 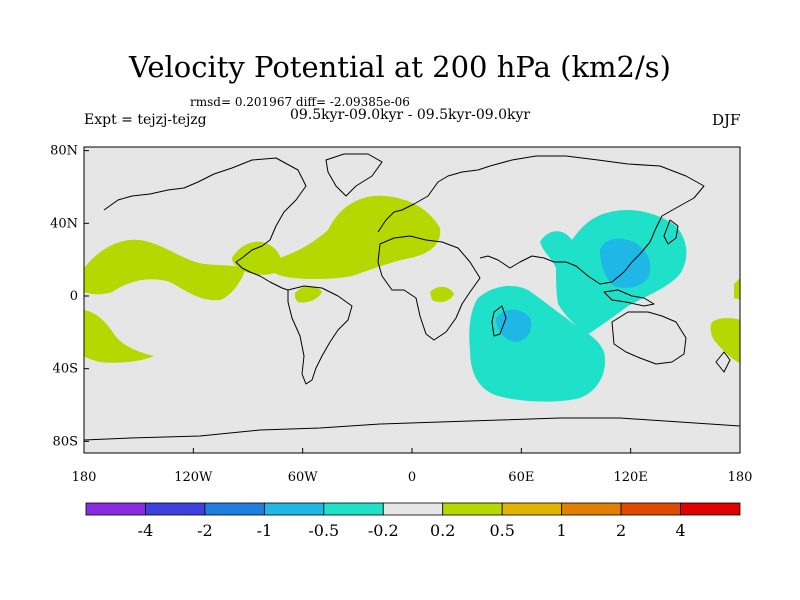 What do you see at coordinates (412, 429) in the screenshot?
I see `coast-antarctica` at bounding box center [412, 429].